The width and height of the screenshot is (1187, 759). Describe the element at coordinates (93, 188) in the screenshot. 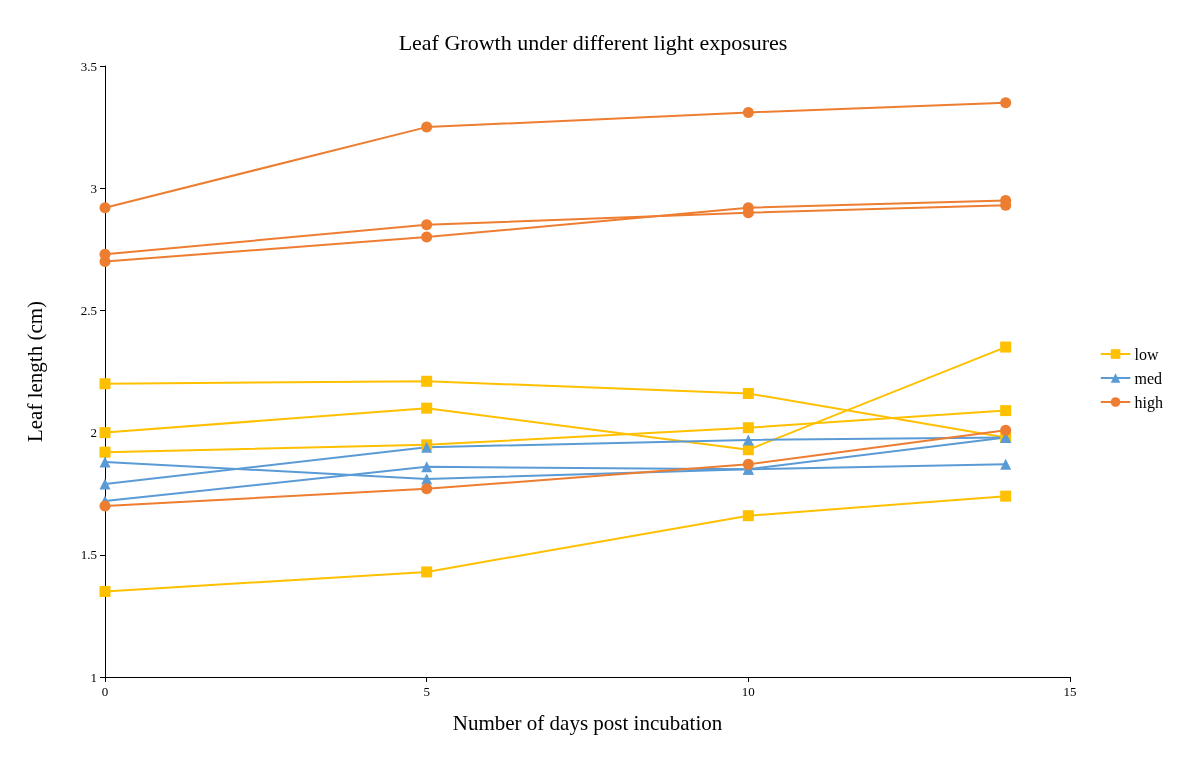

I see `y-tick-label: 3` at that location.